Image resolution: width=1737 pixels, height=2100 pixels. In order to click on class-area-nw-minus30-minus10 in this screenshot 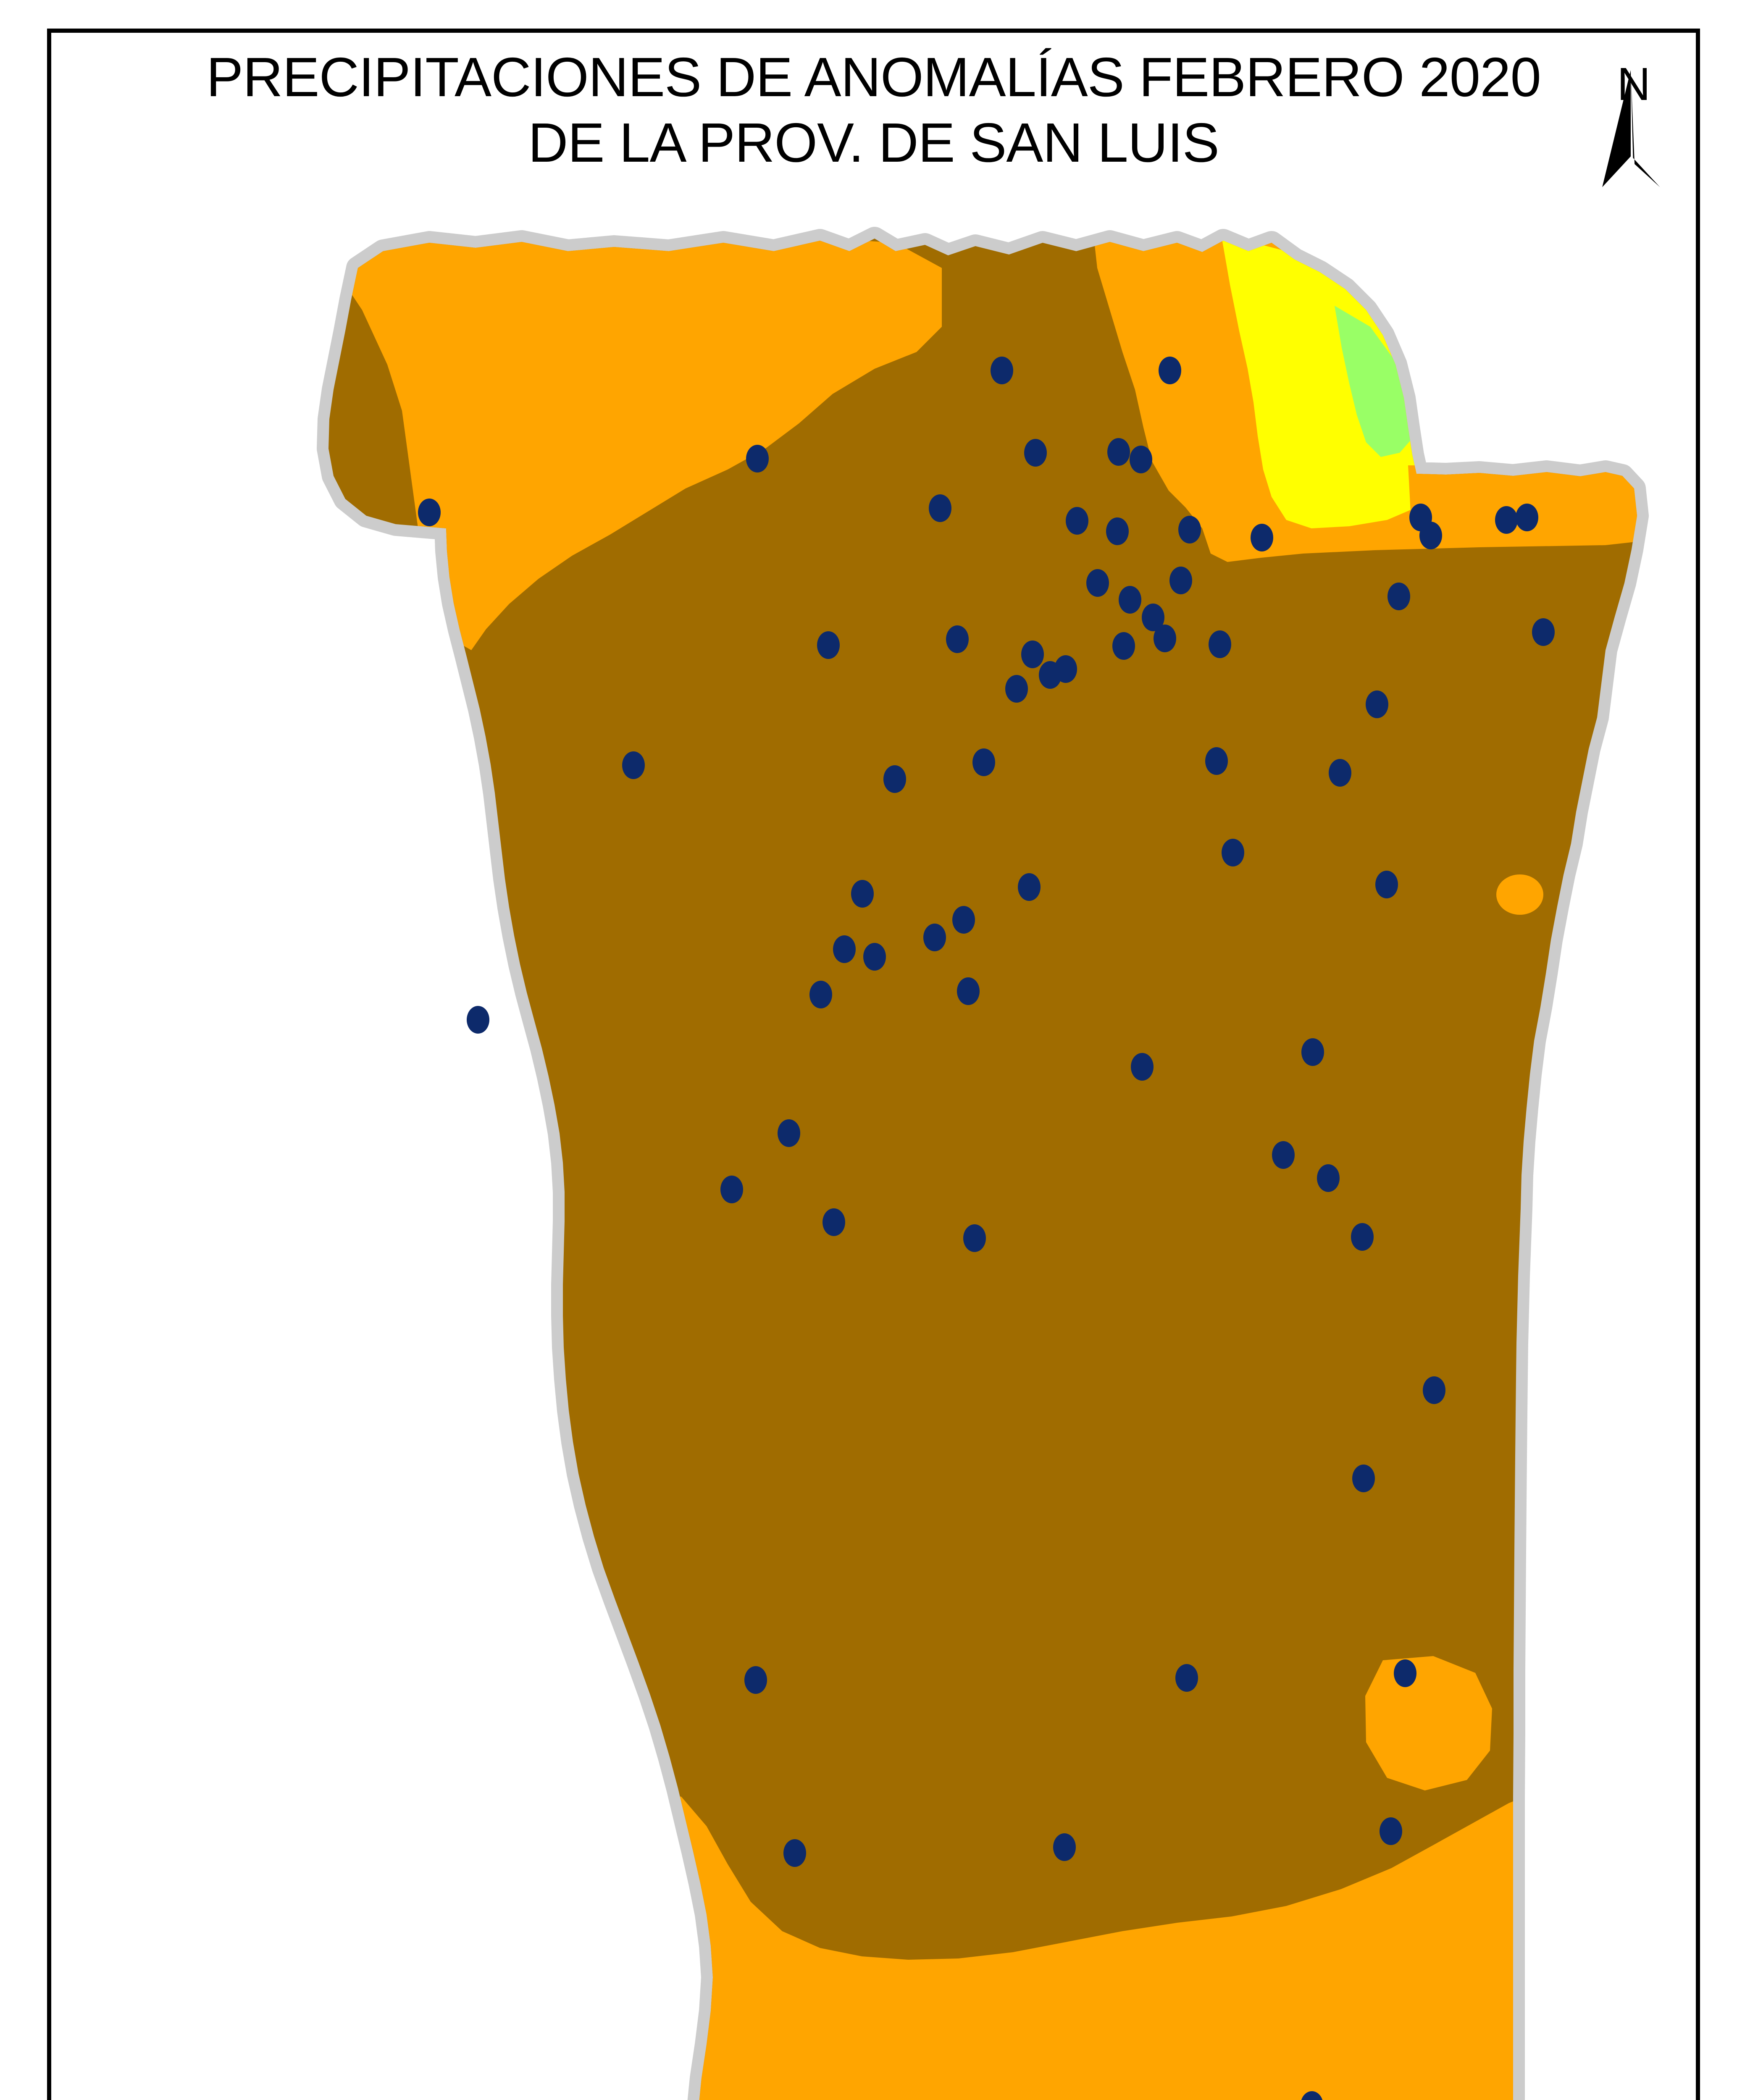, I will do `click(635, 444)`.